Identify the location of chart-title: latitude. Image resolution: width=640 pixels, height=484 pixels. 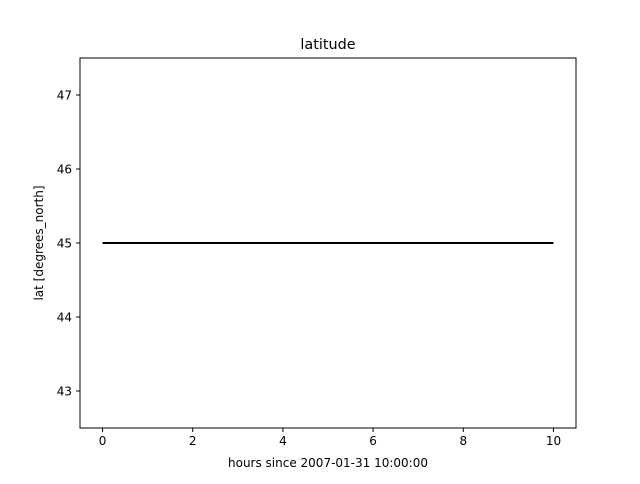
(327, 45).